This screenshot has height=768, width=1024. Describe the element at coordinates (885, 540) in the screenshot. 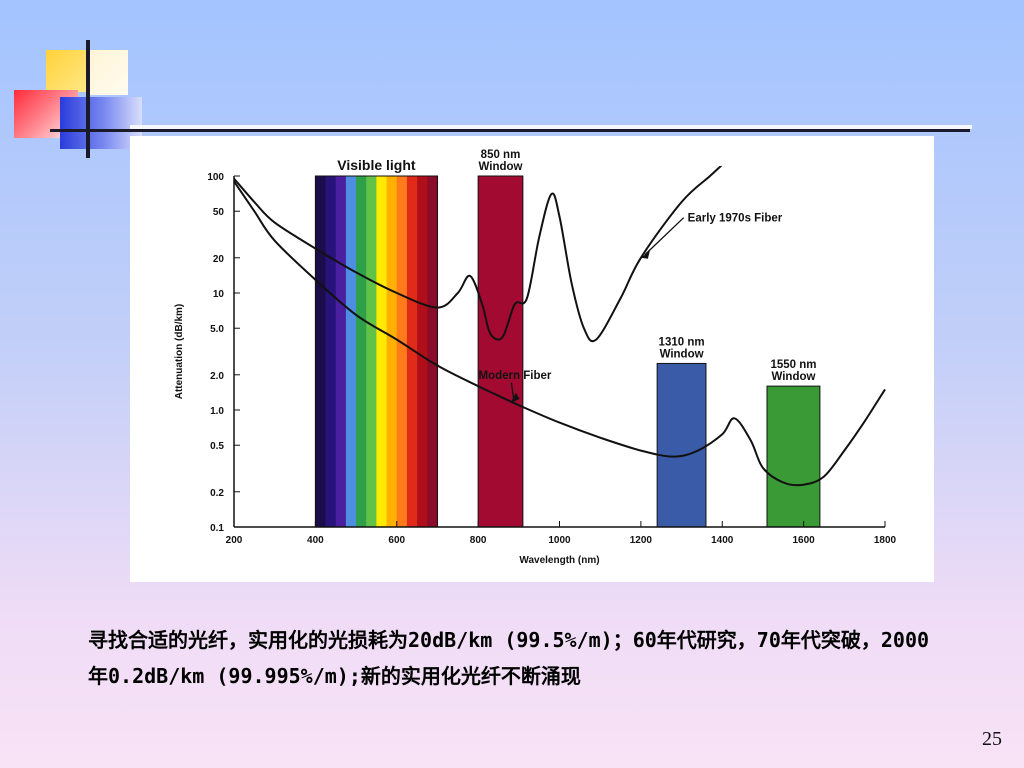

I see `x-tick-label: 1800` at that location.